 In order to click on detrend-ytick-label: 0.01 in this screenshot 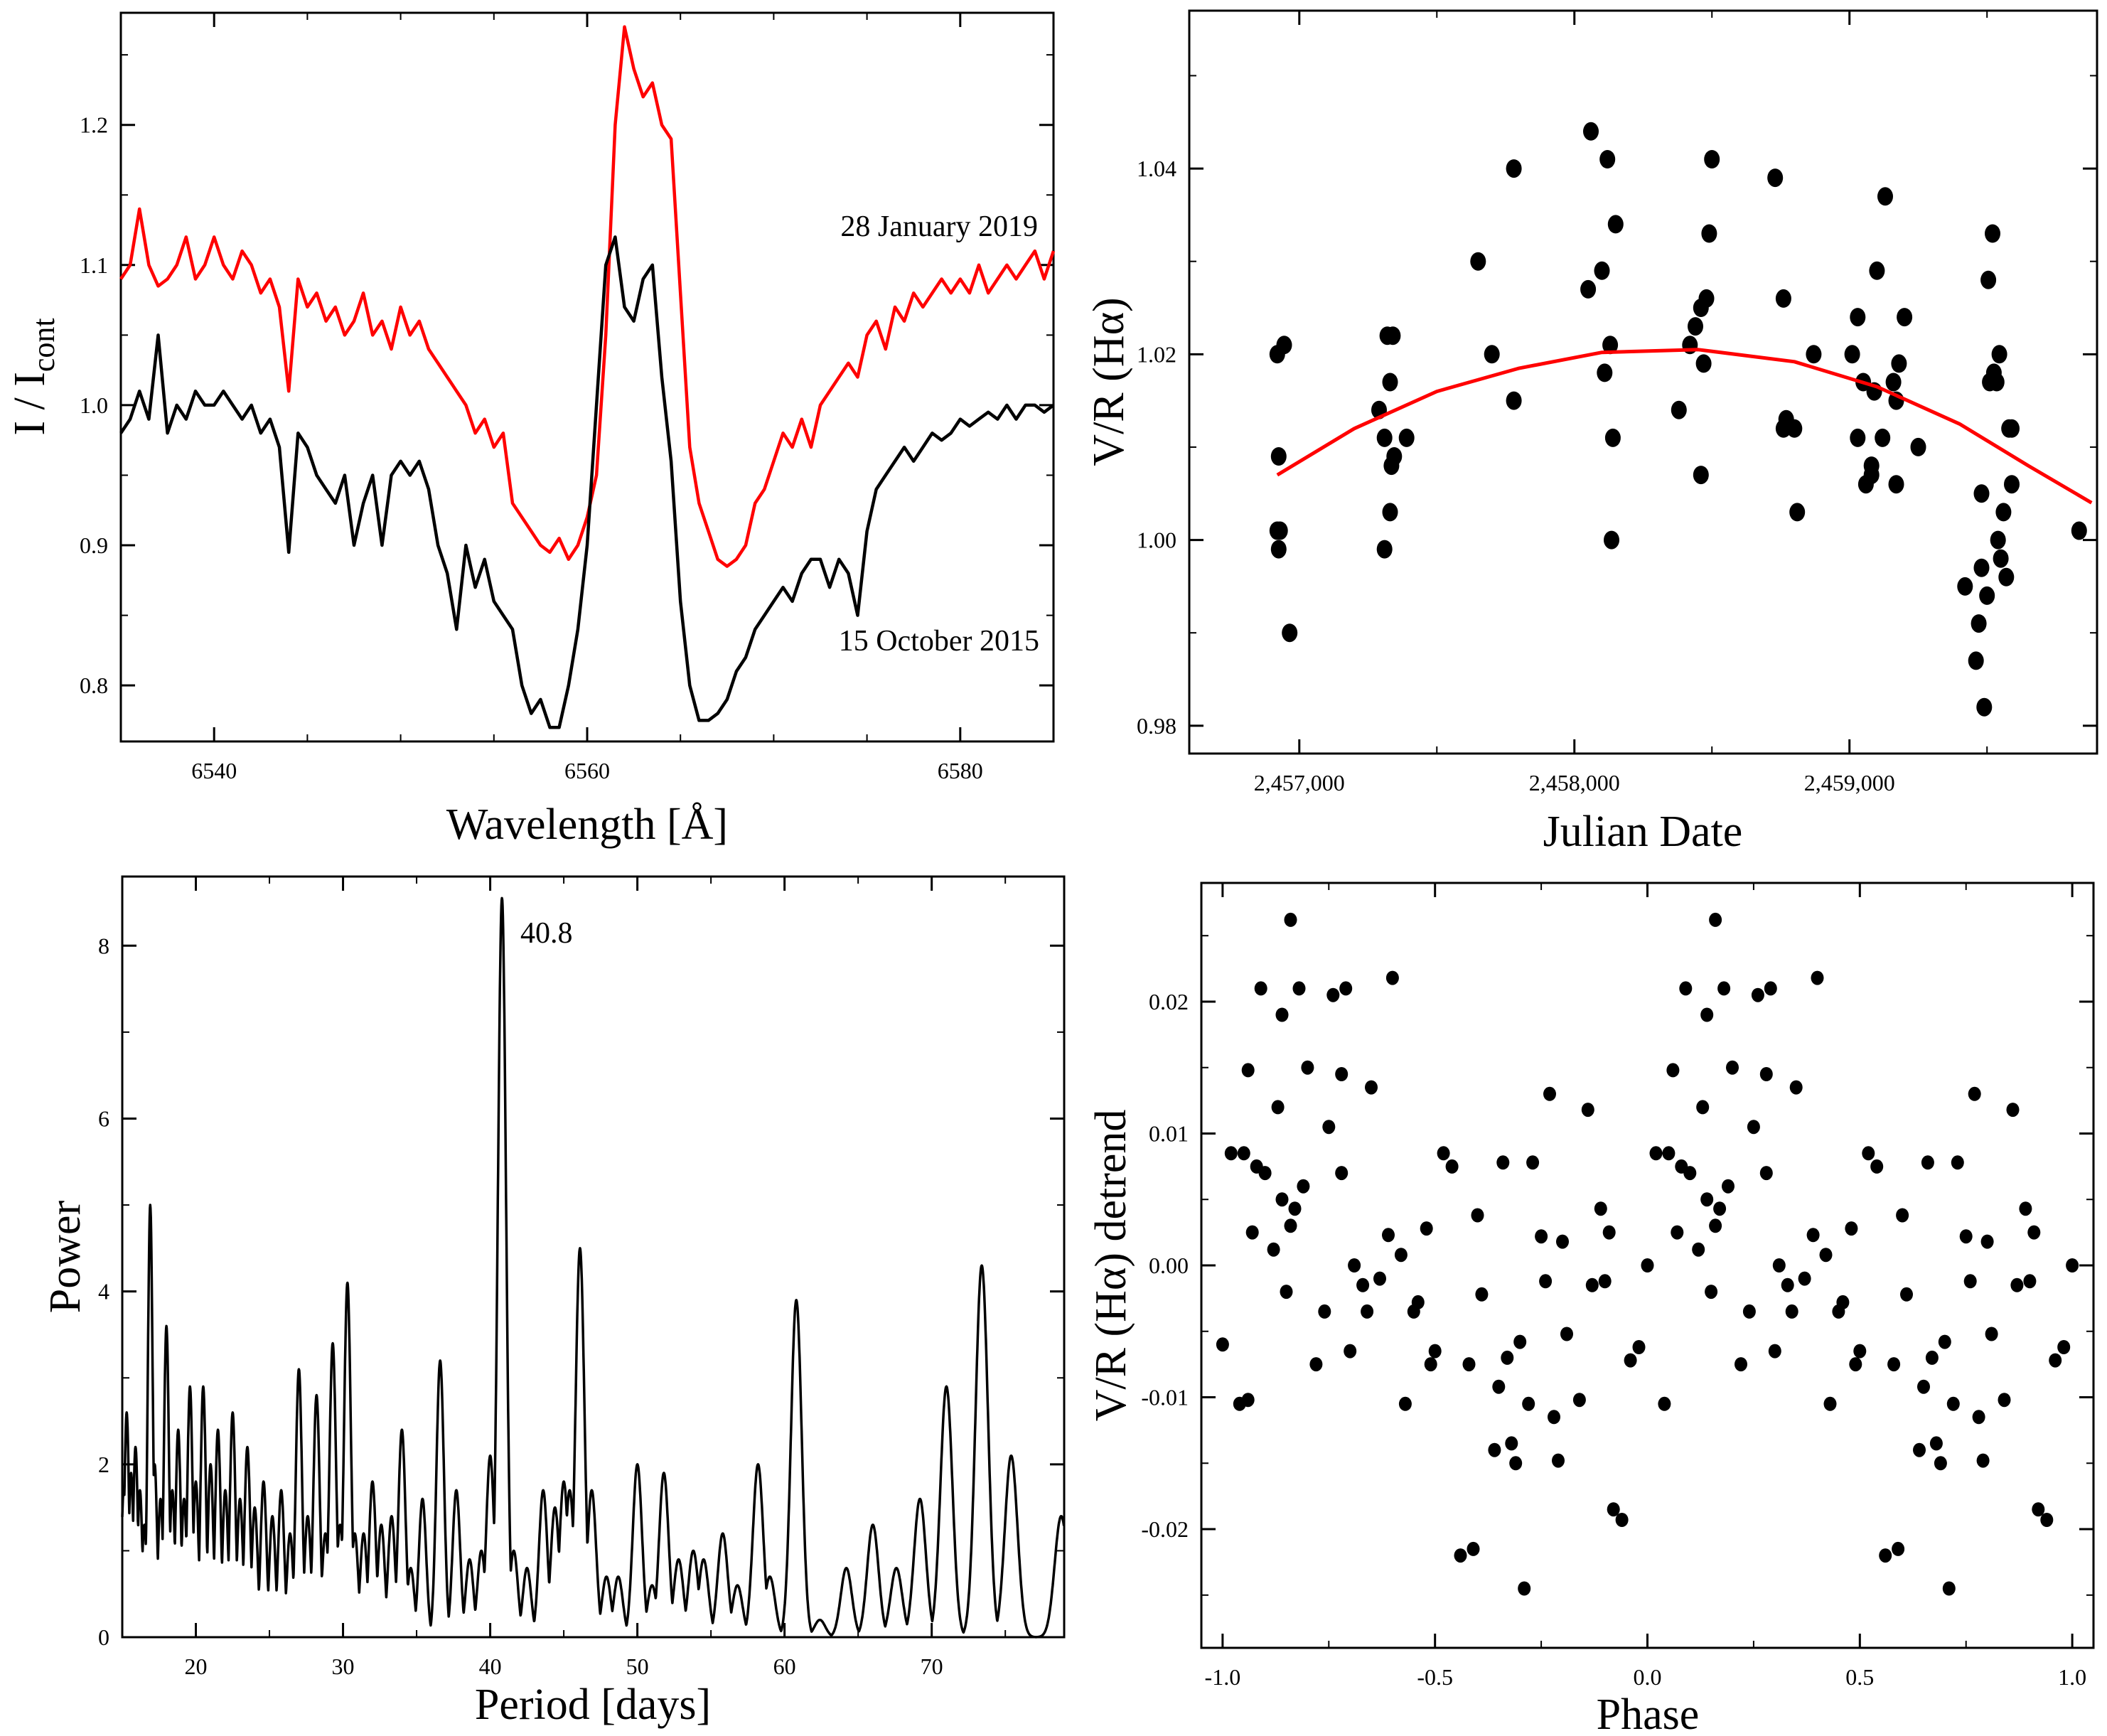, I will do `click(1169, 1133)`.